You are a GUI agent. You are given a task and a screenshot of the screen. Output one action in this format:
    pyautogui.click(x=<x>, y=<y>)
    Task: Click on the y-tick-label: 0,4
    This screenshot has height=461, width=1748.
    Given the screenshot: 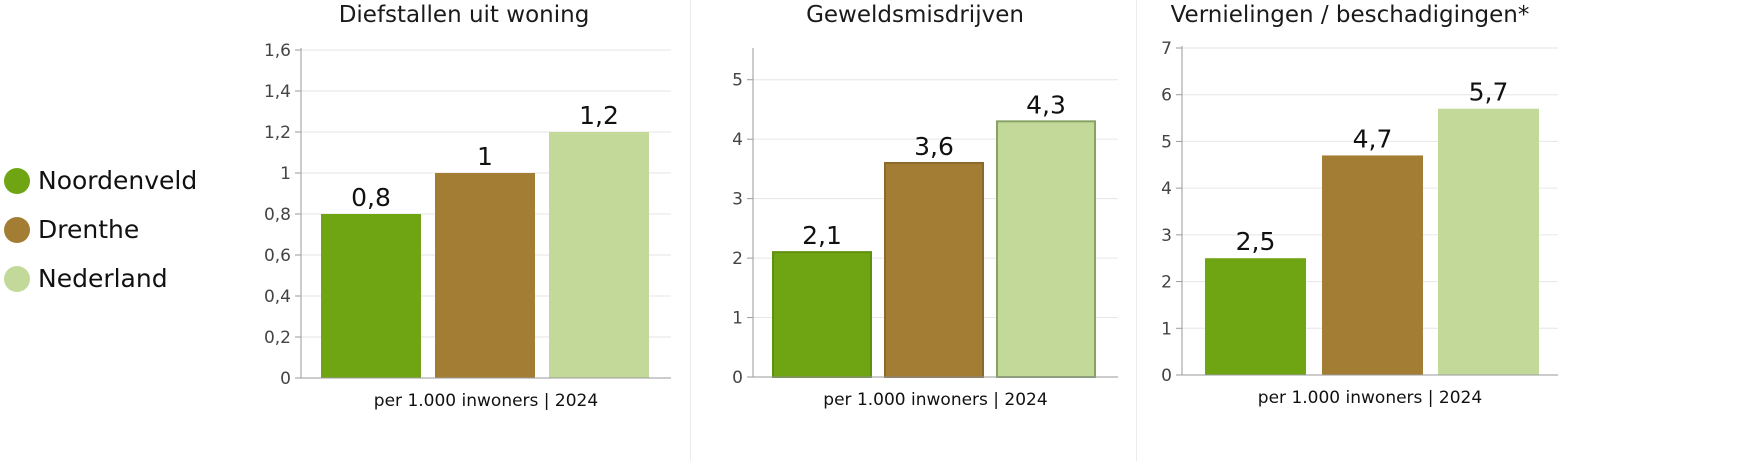 What is the action you would take?
    pyautogui.click(x=277, y=297)
    